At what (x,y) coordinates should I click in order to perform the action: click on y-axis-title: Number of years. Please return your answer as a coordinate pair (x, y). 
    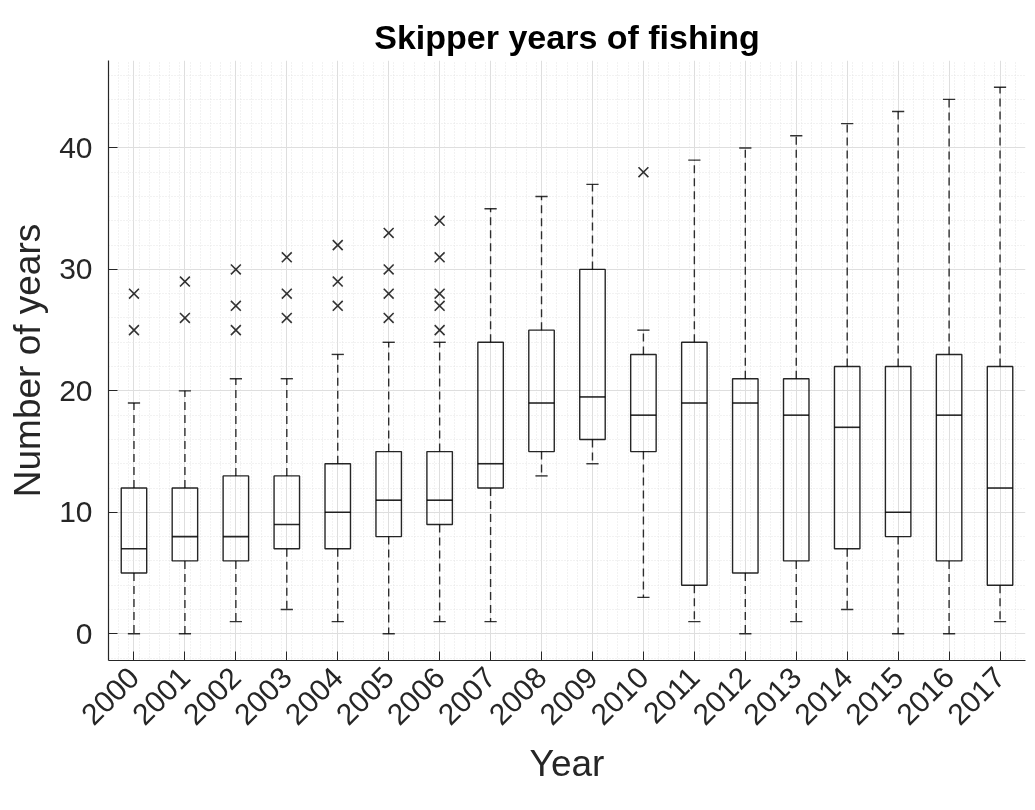
    Looking at the image, I should click on (28, 360).